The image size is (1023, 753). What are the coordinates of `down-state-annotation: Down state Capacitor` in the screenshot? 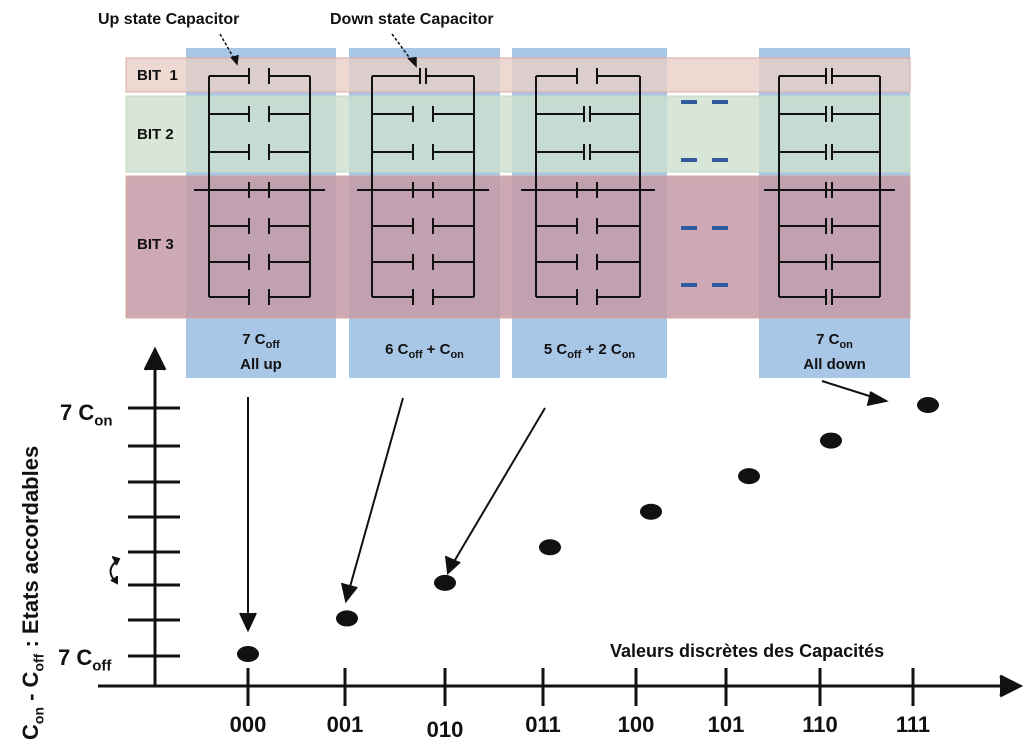 It's located at (412, 19).